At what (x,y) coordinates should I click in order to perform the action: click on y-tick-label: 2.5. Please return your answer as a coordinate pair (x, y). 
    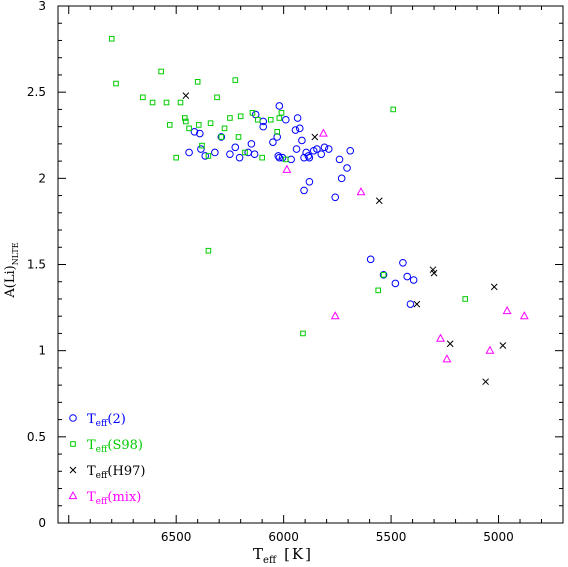
    Looking at the image, I should click on (36, 92).